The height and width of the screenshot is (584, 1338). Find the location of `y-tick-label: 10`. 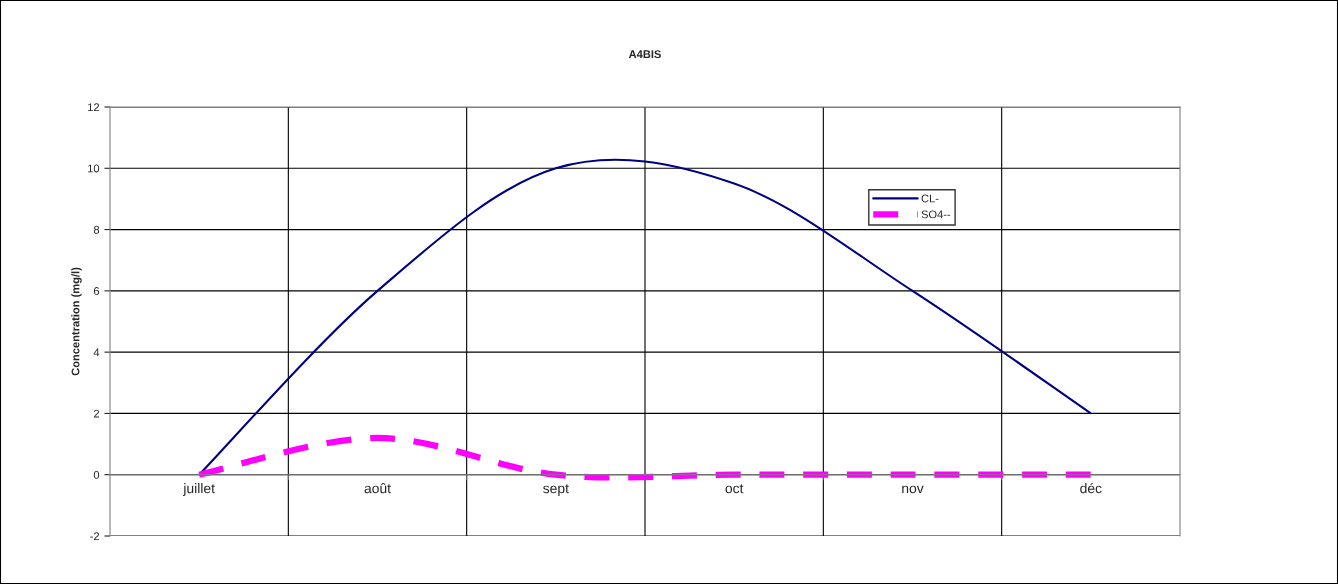

y-tick-label: 10 is located at coordinates (94, 168).